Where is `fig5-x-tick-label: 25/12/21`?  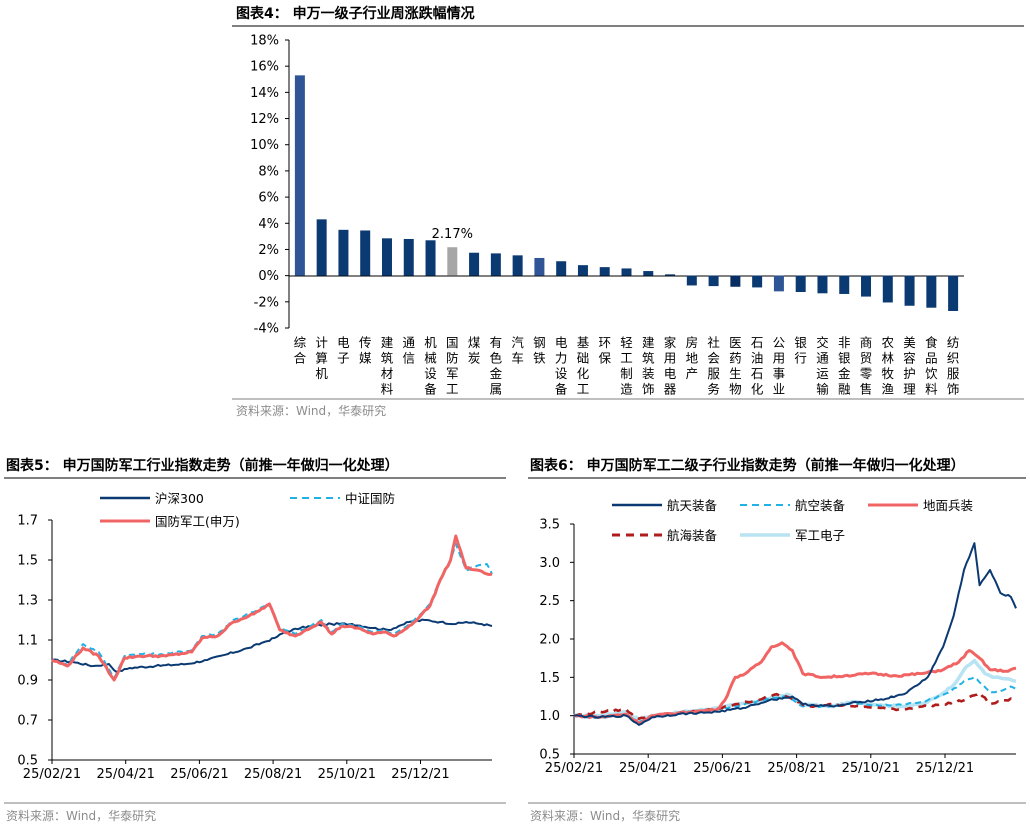
fig5-x-tick-label: 25/12/21 is located at coordinates (420, 774).